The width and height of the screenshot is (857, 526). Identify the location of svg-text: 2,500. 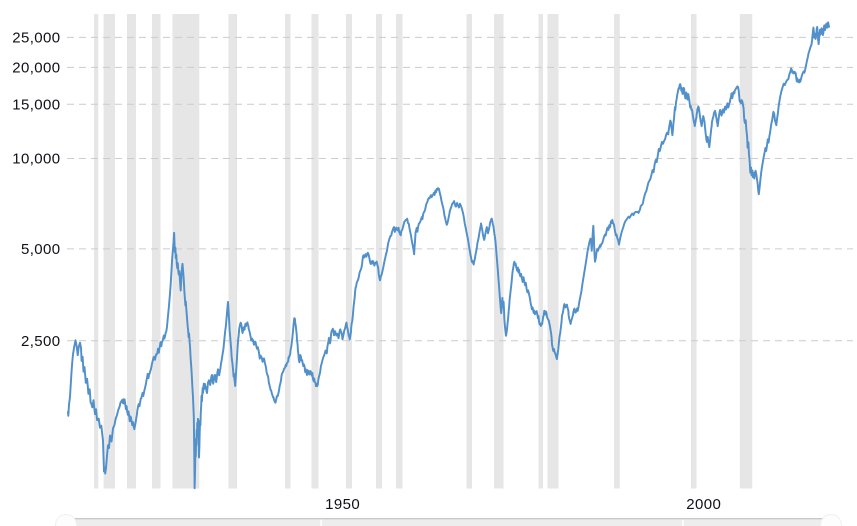
(41, 341).